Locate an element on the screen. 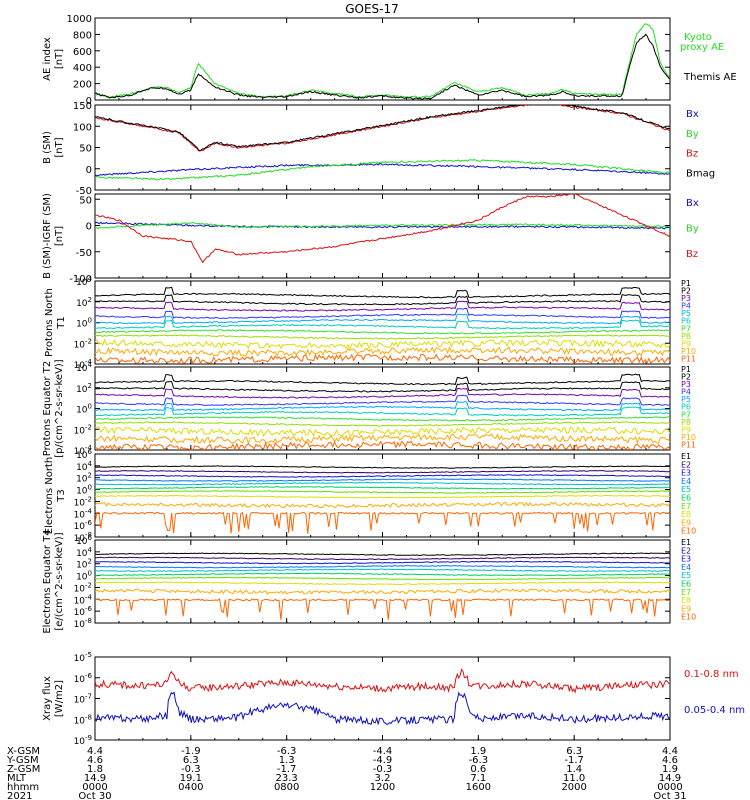 This screenshot has width=750, height=800. row-value: 6.3 is located at coordinates (574, 751).